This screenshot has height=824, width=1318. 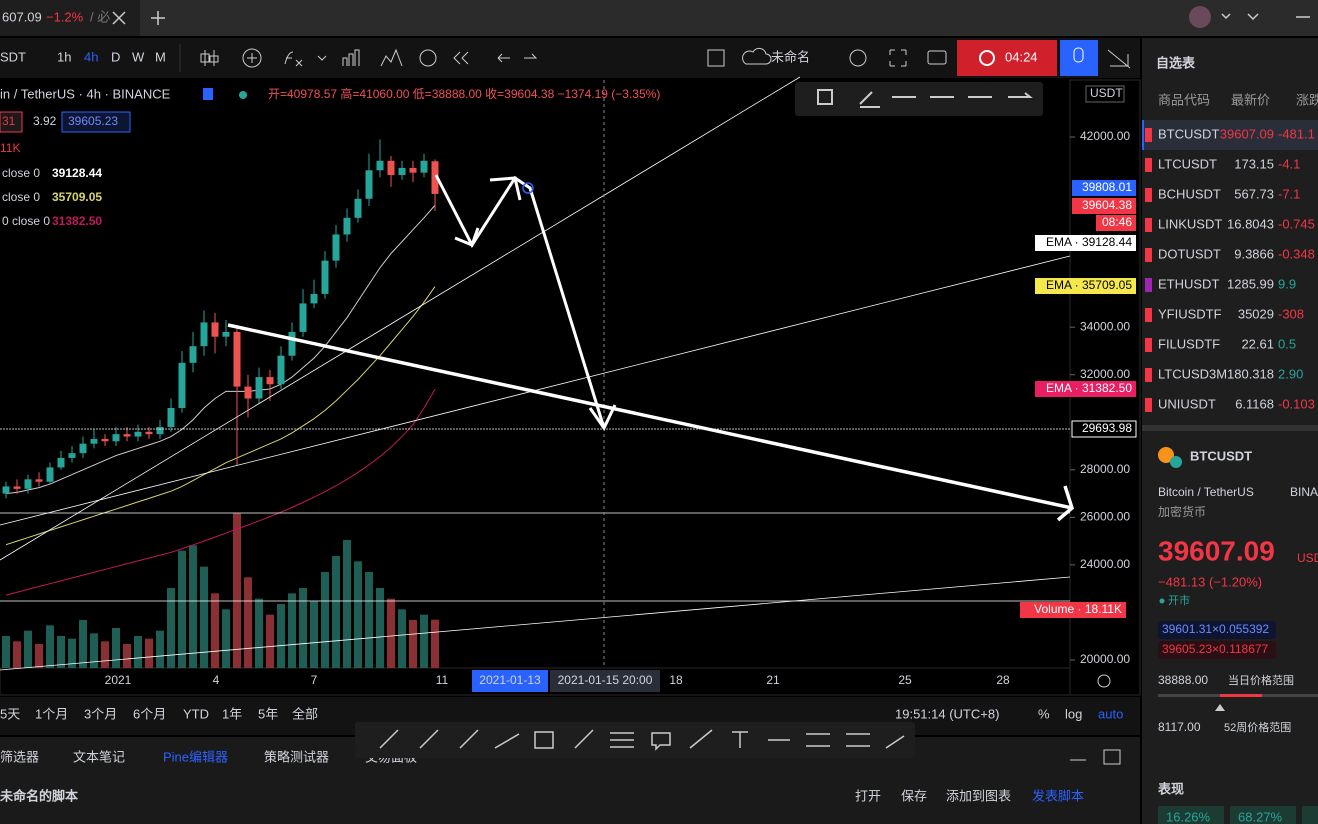 I want to click on selected-row, so click(x=1230, y=135).